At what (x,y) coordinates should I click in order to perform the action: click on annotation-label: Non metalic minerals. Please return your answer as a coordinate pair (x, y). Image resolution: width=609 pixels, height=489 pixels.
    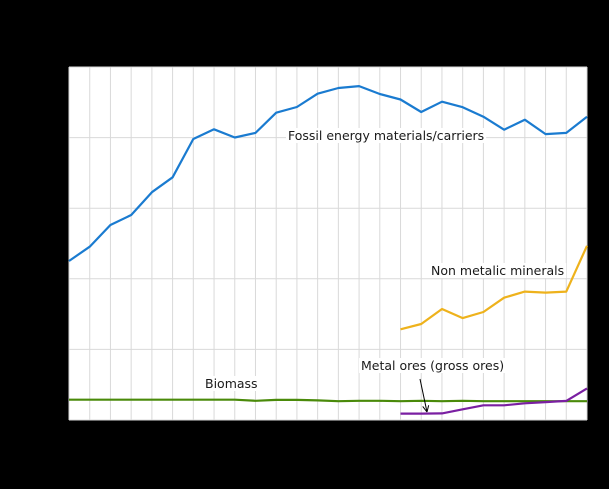
    Looking at the image, I should click on (497, 270).